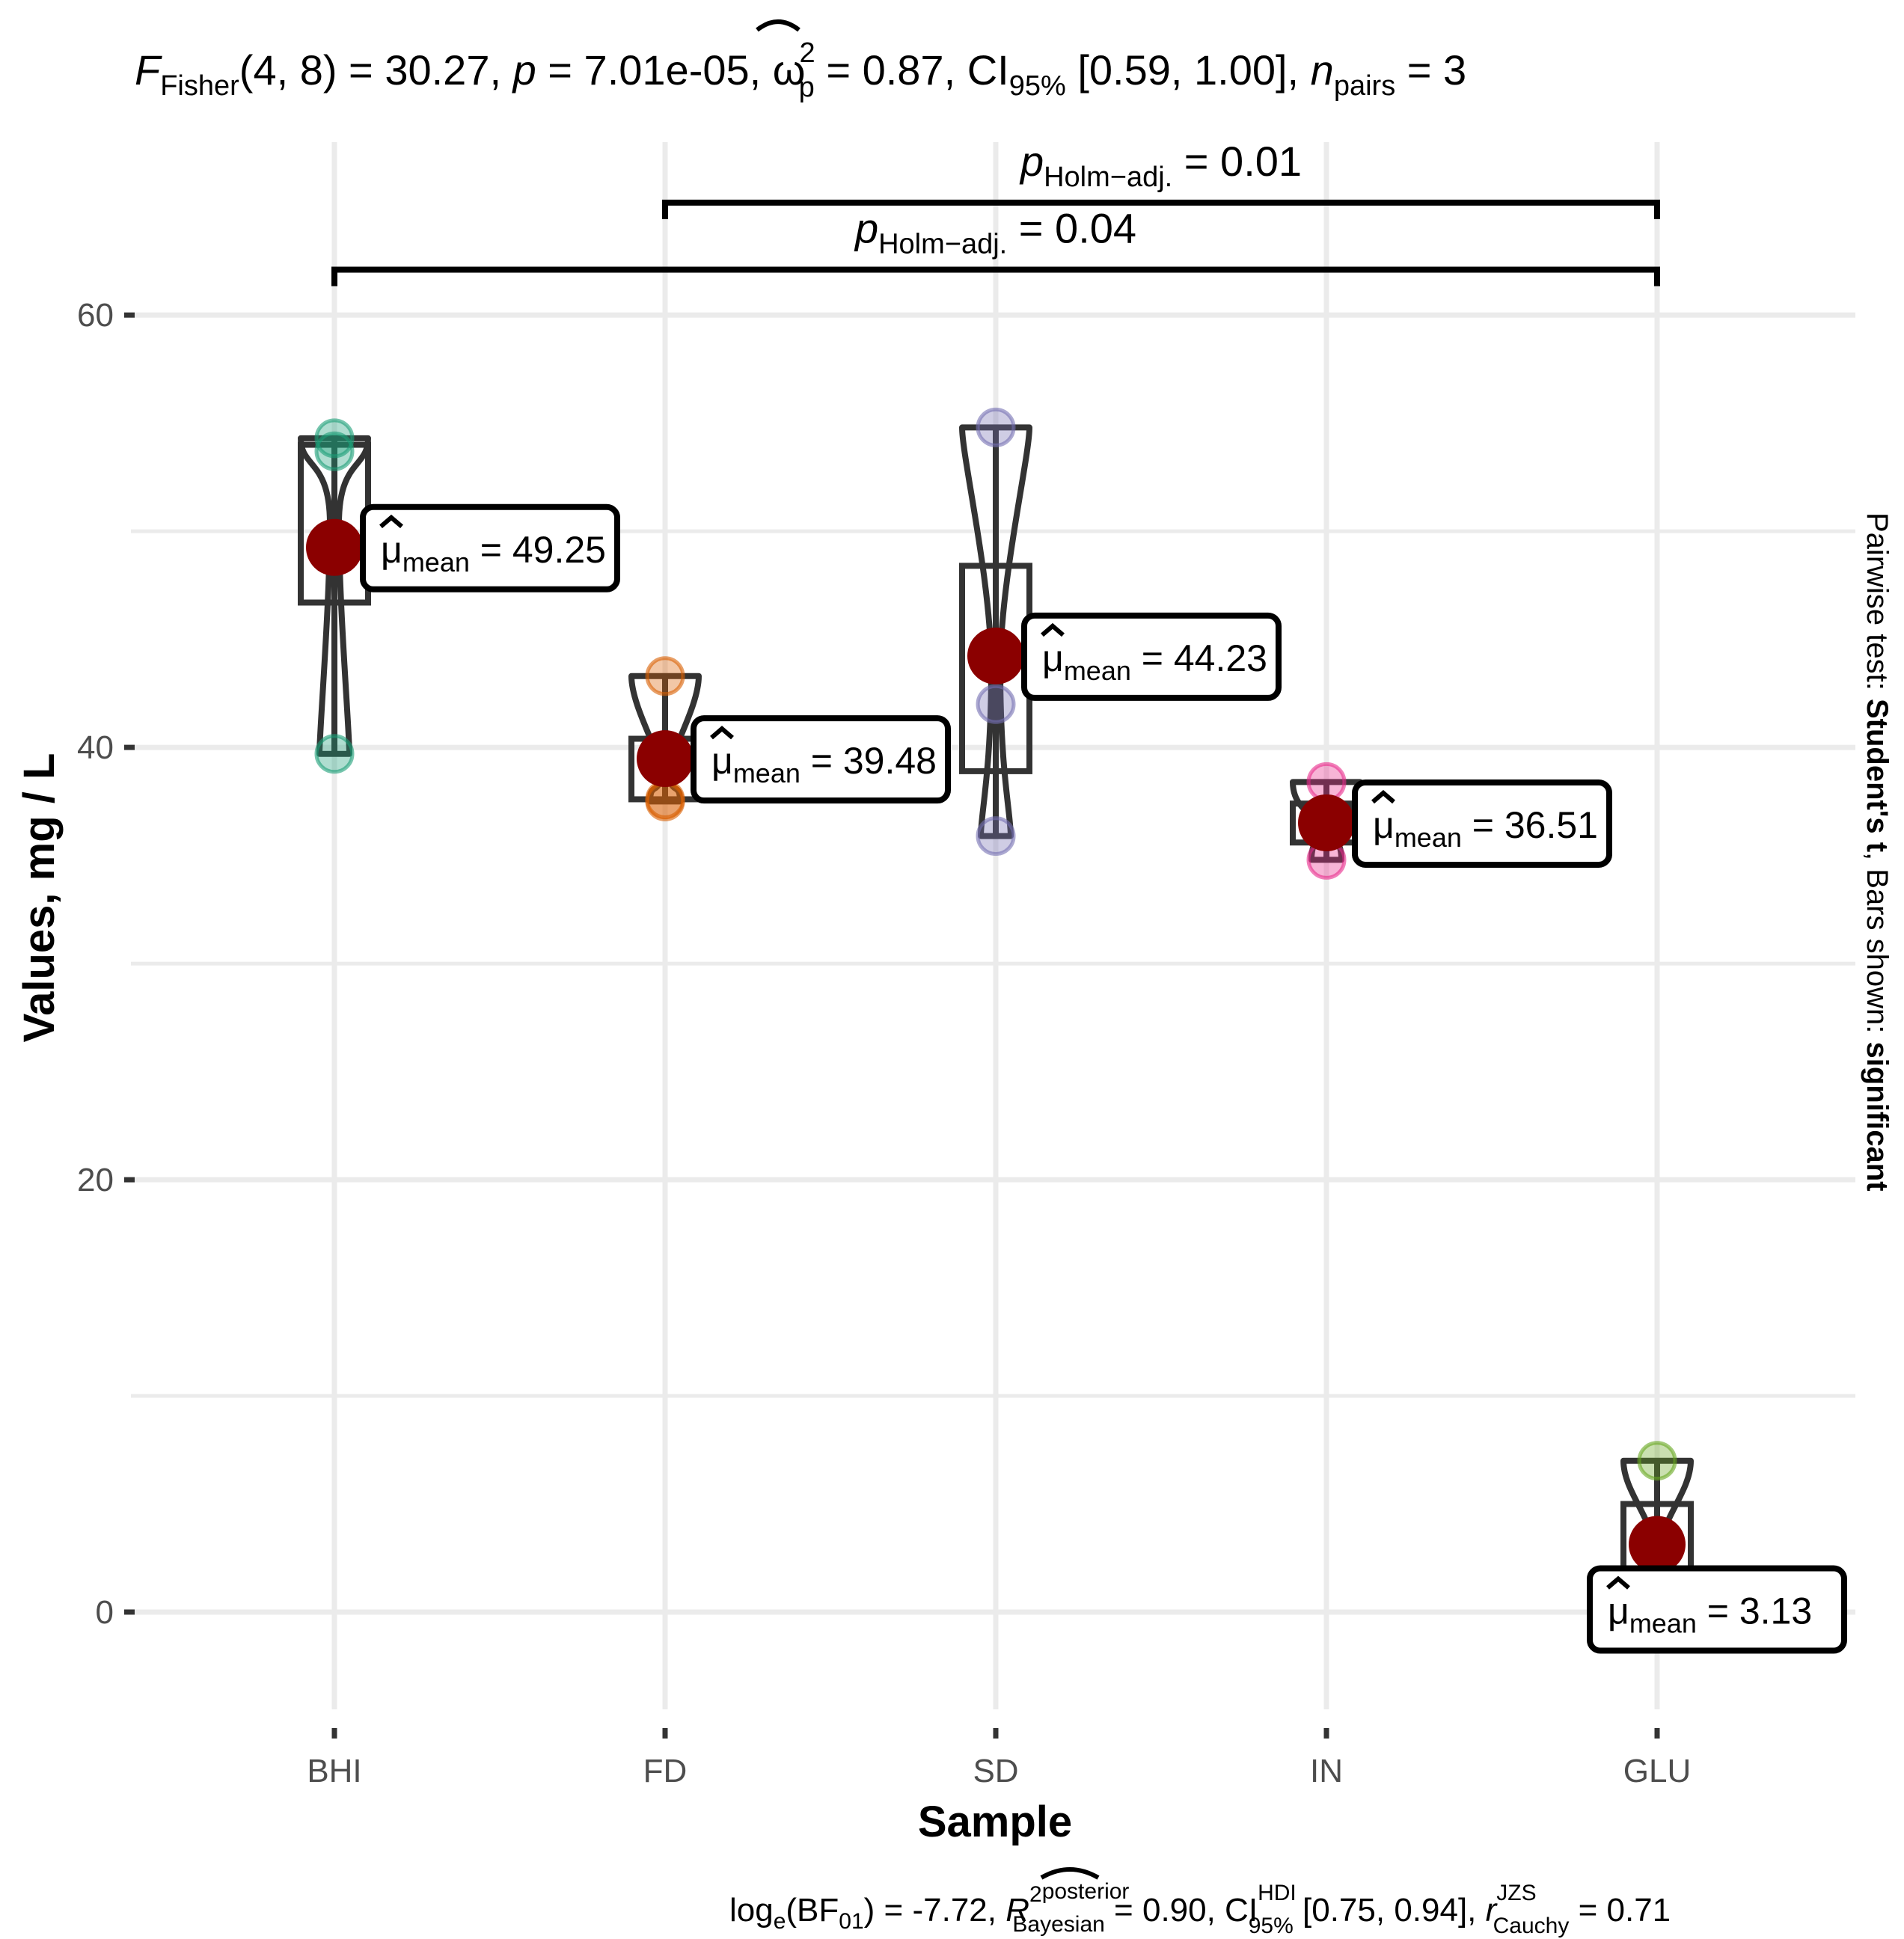 This screenshot has width=1904, height=1939. I want to click on x-axis-title: Sample, so click(995, 1822).